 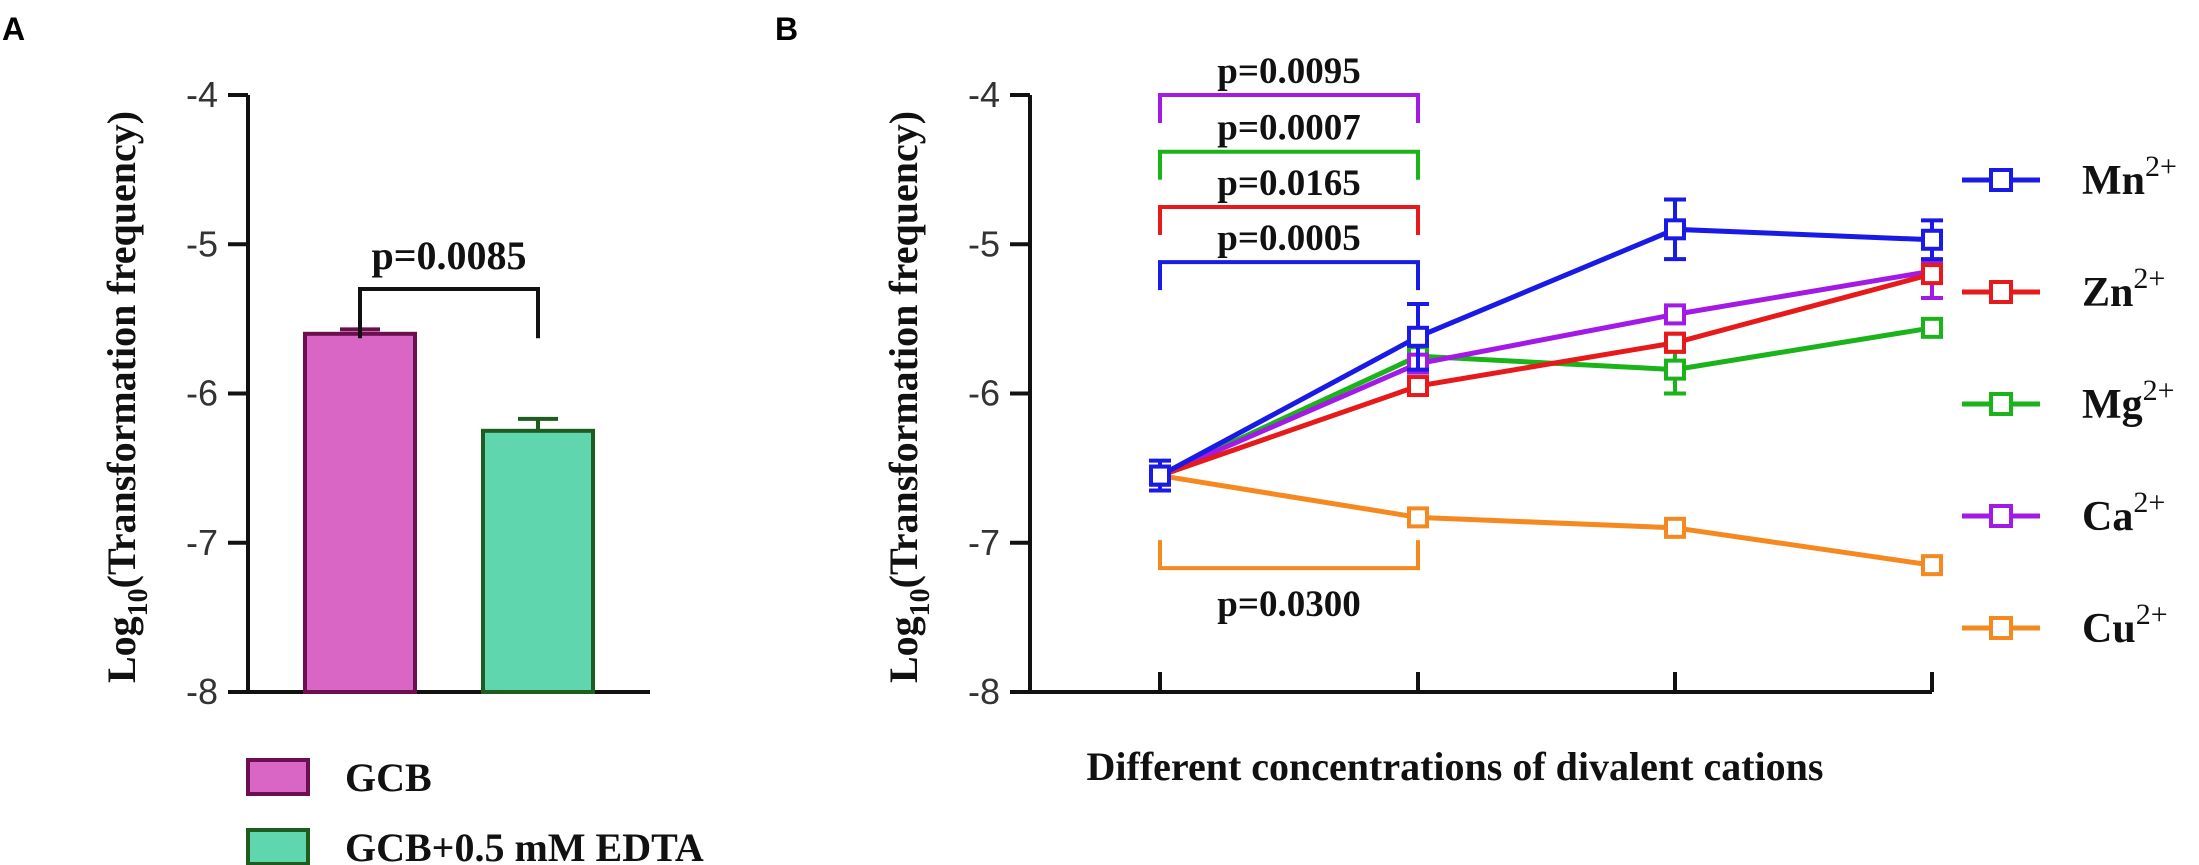 I want to click on panel-b-legend-label: Mn2+, so click(x=2129, y=177).